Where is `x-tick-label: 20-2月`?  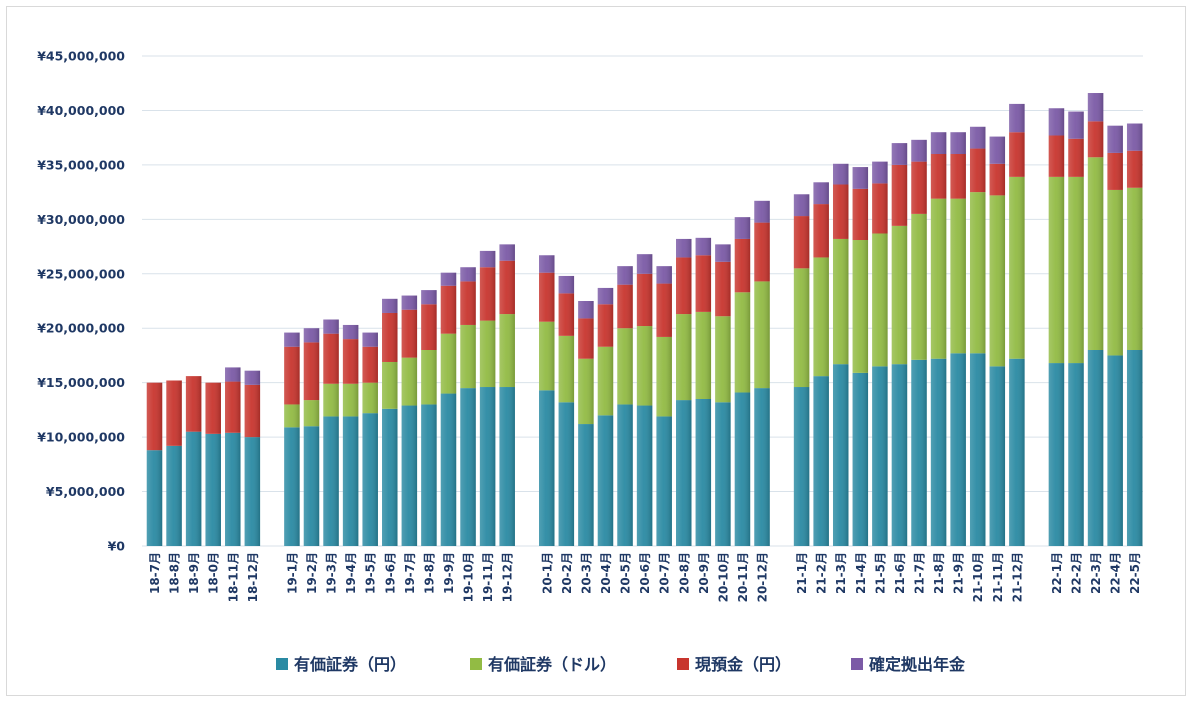
x-tick-label: 20-2月 is located at coordinates (567, 573).